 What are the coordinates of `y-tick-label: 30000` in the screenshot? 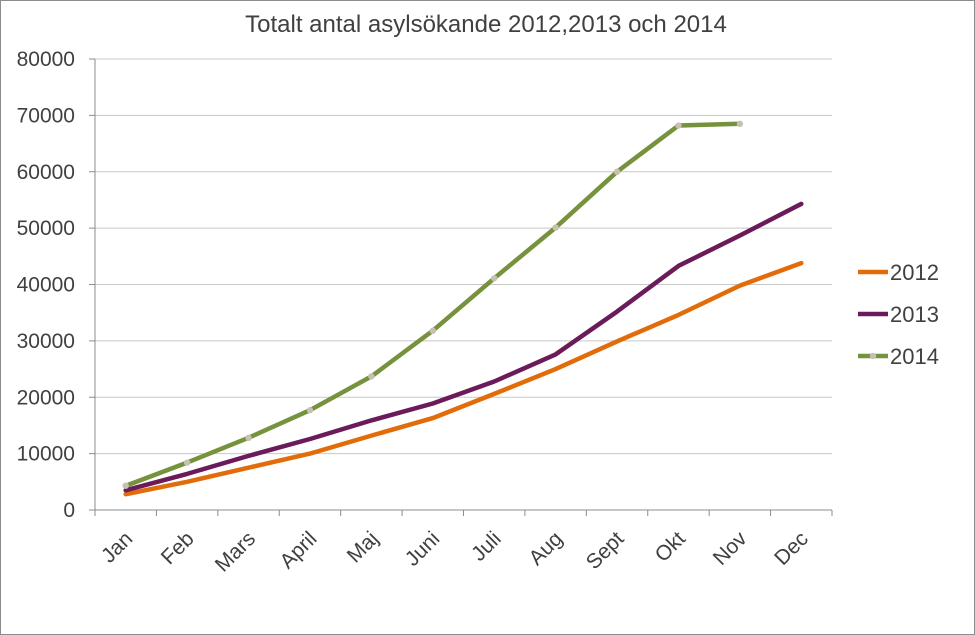 It's located at (46, 341).